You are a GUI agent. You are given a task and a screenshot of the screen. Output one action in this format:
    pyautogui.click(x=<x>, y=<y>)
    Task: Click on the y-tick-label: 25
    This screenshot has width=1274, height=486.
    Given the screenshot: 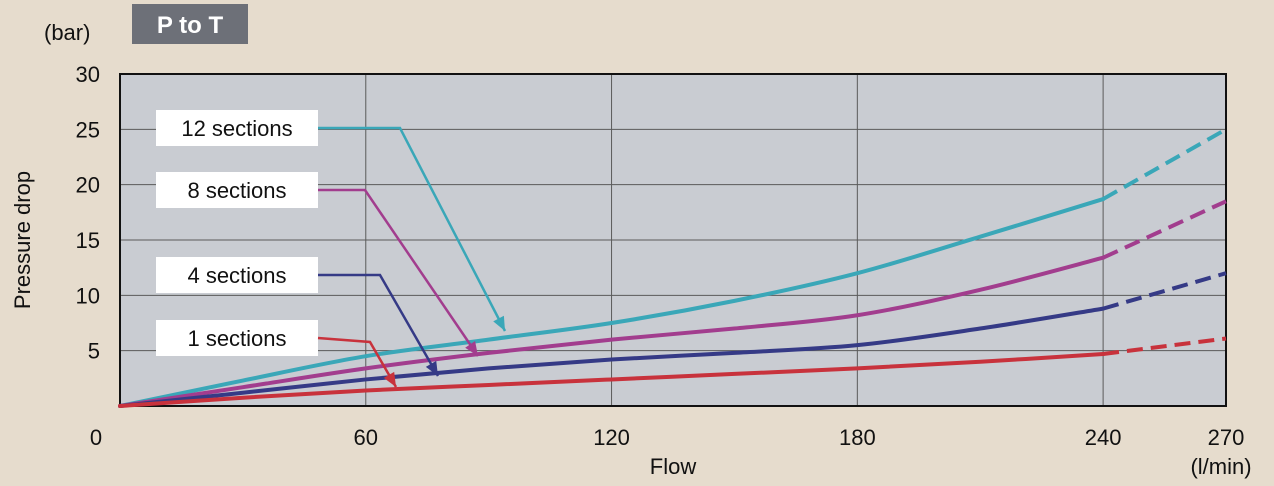 What is the action you would take?
    pyautogui.click(x=88, y=129)
    